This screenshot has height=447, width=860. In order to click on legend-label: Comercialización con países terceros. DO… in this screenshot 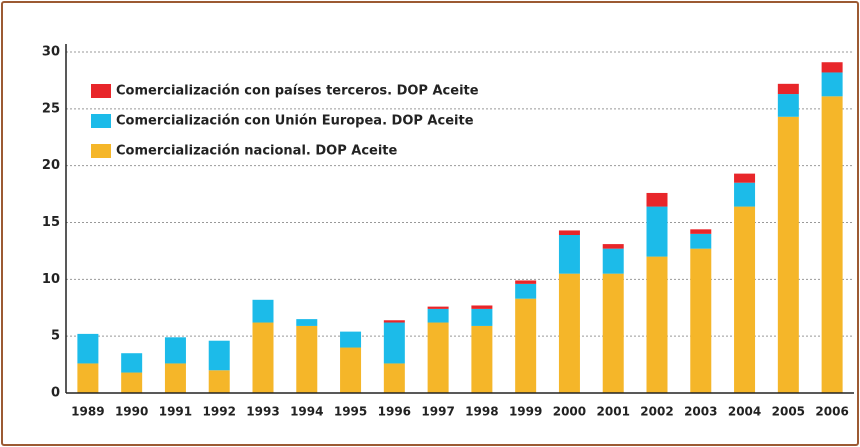, I will do `click(297, 91)`.